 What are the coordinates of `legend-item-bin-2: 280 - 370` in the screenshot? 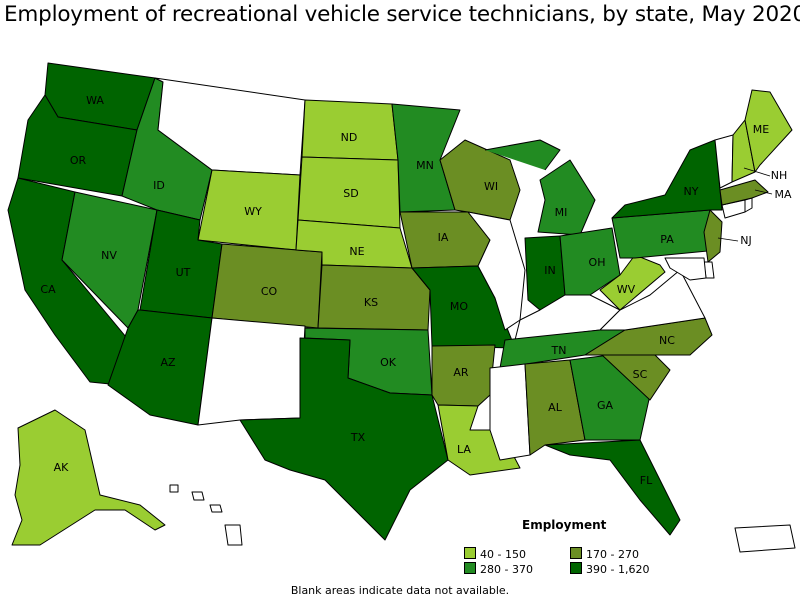 It's located at (498, 569).